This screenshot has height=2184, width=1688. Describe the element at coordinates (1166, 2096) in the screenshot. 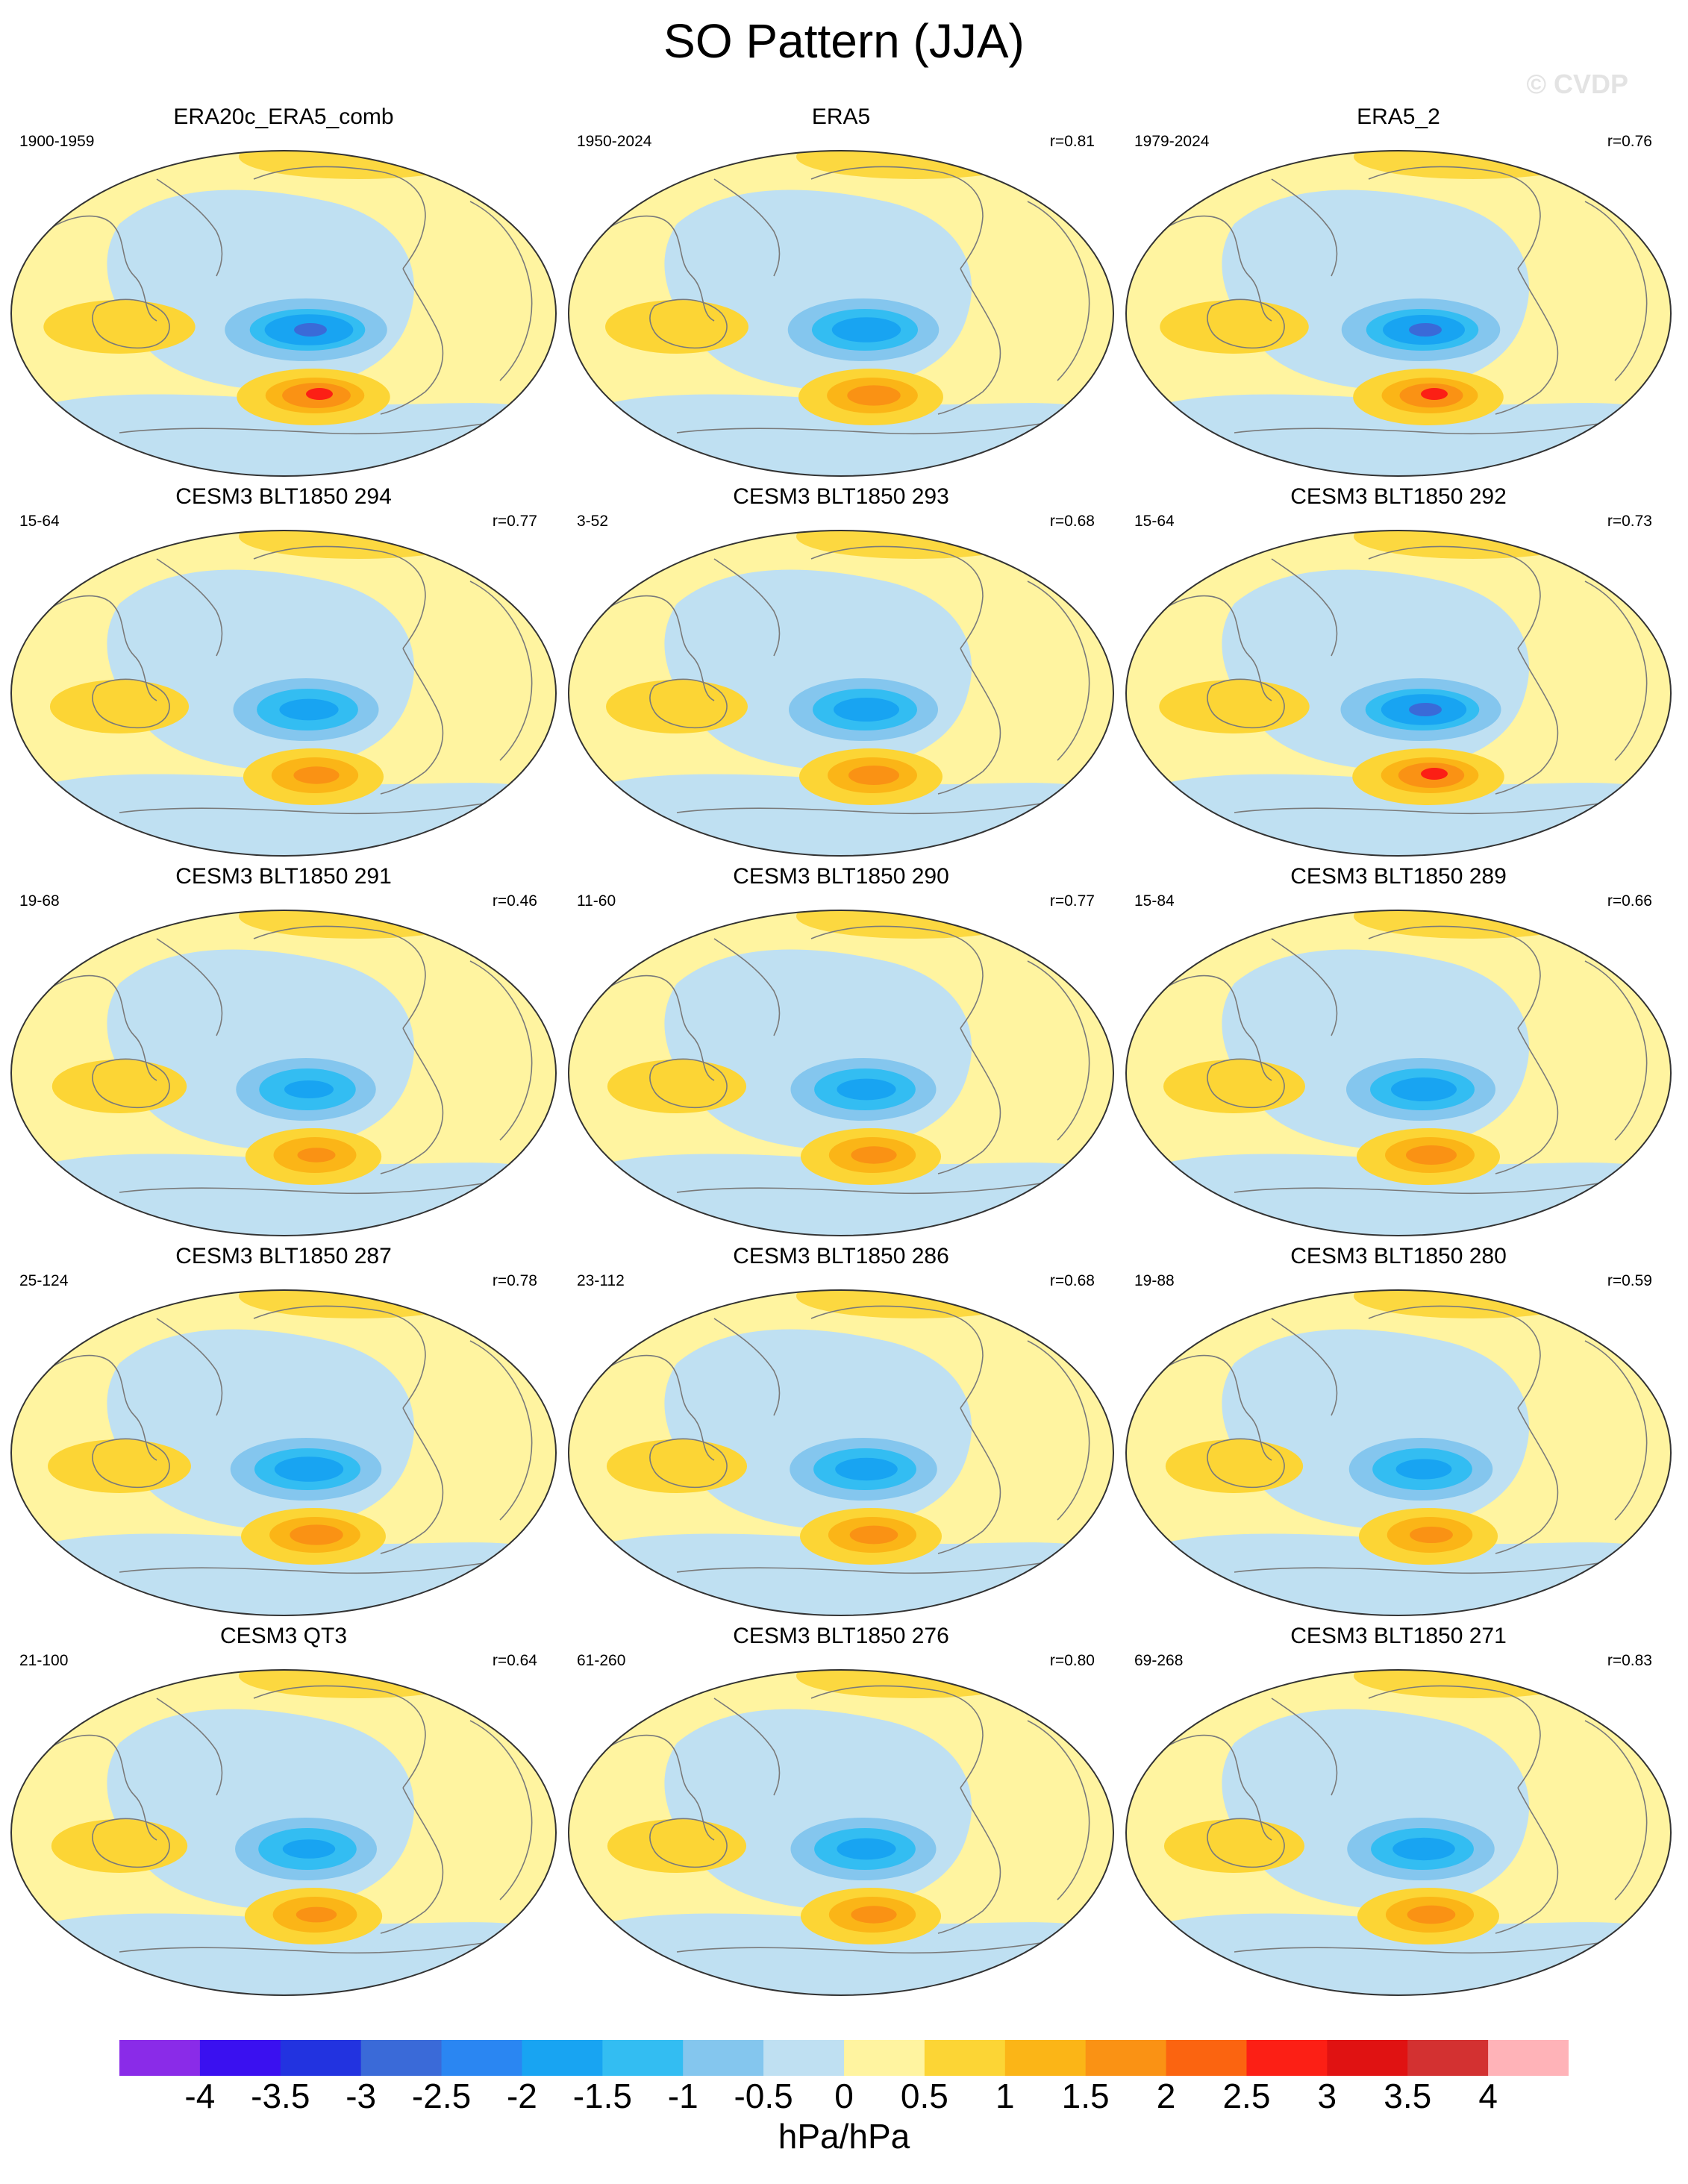

I see `colorbar-tick-label: 2` at that location.